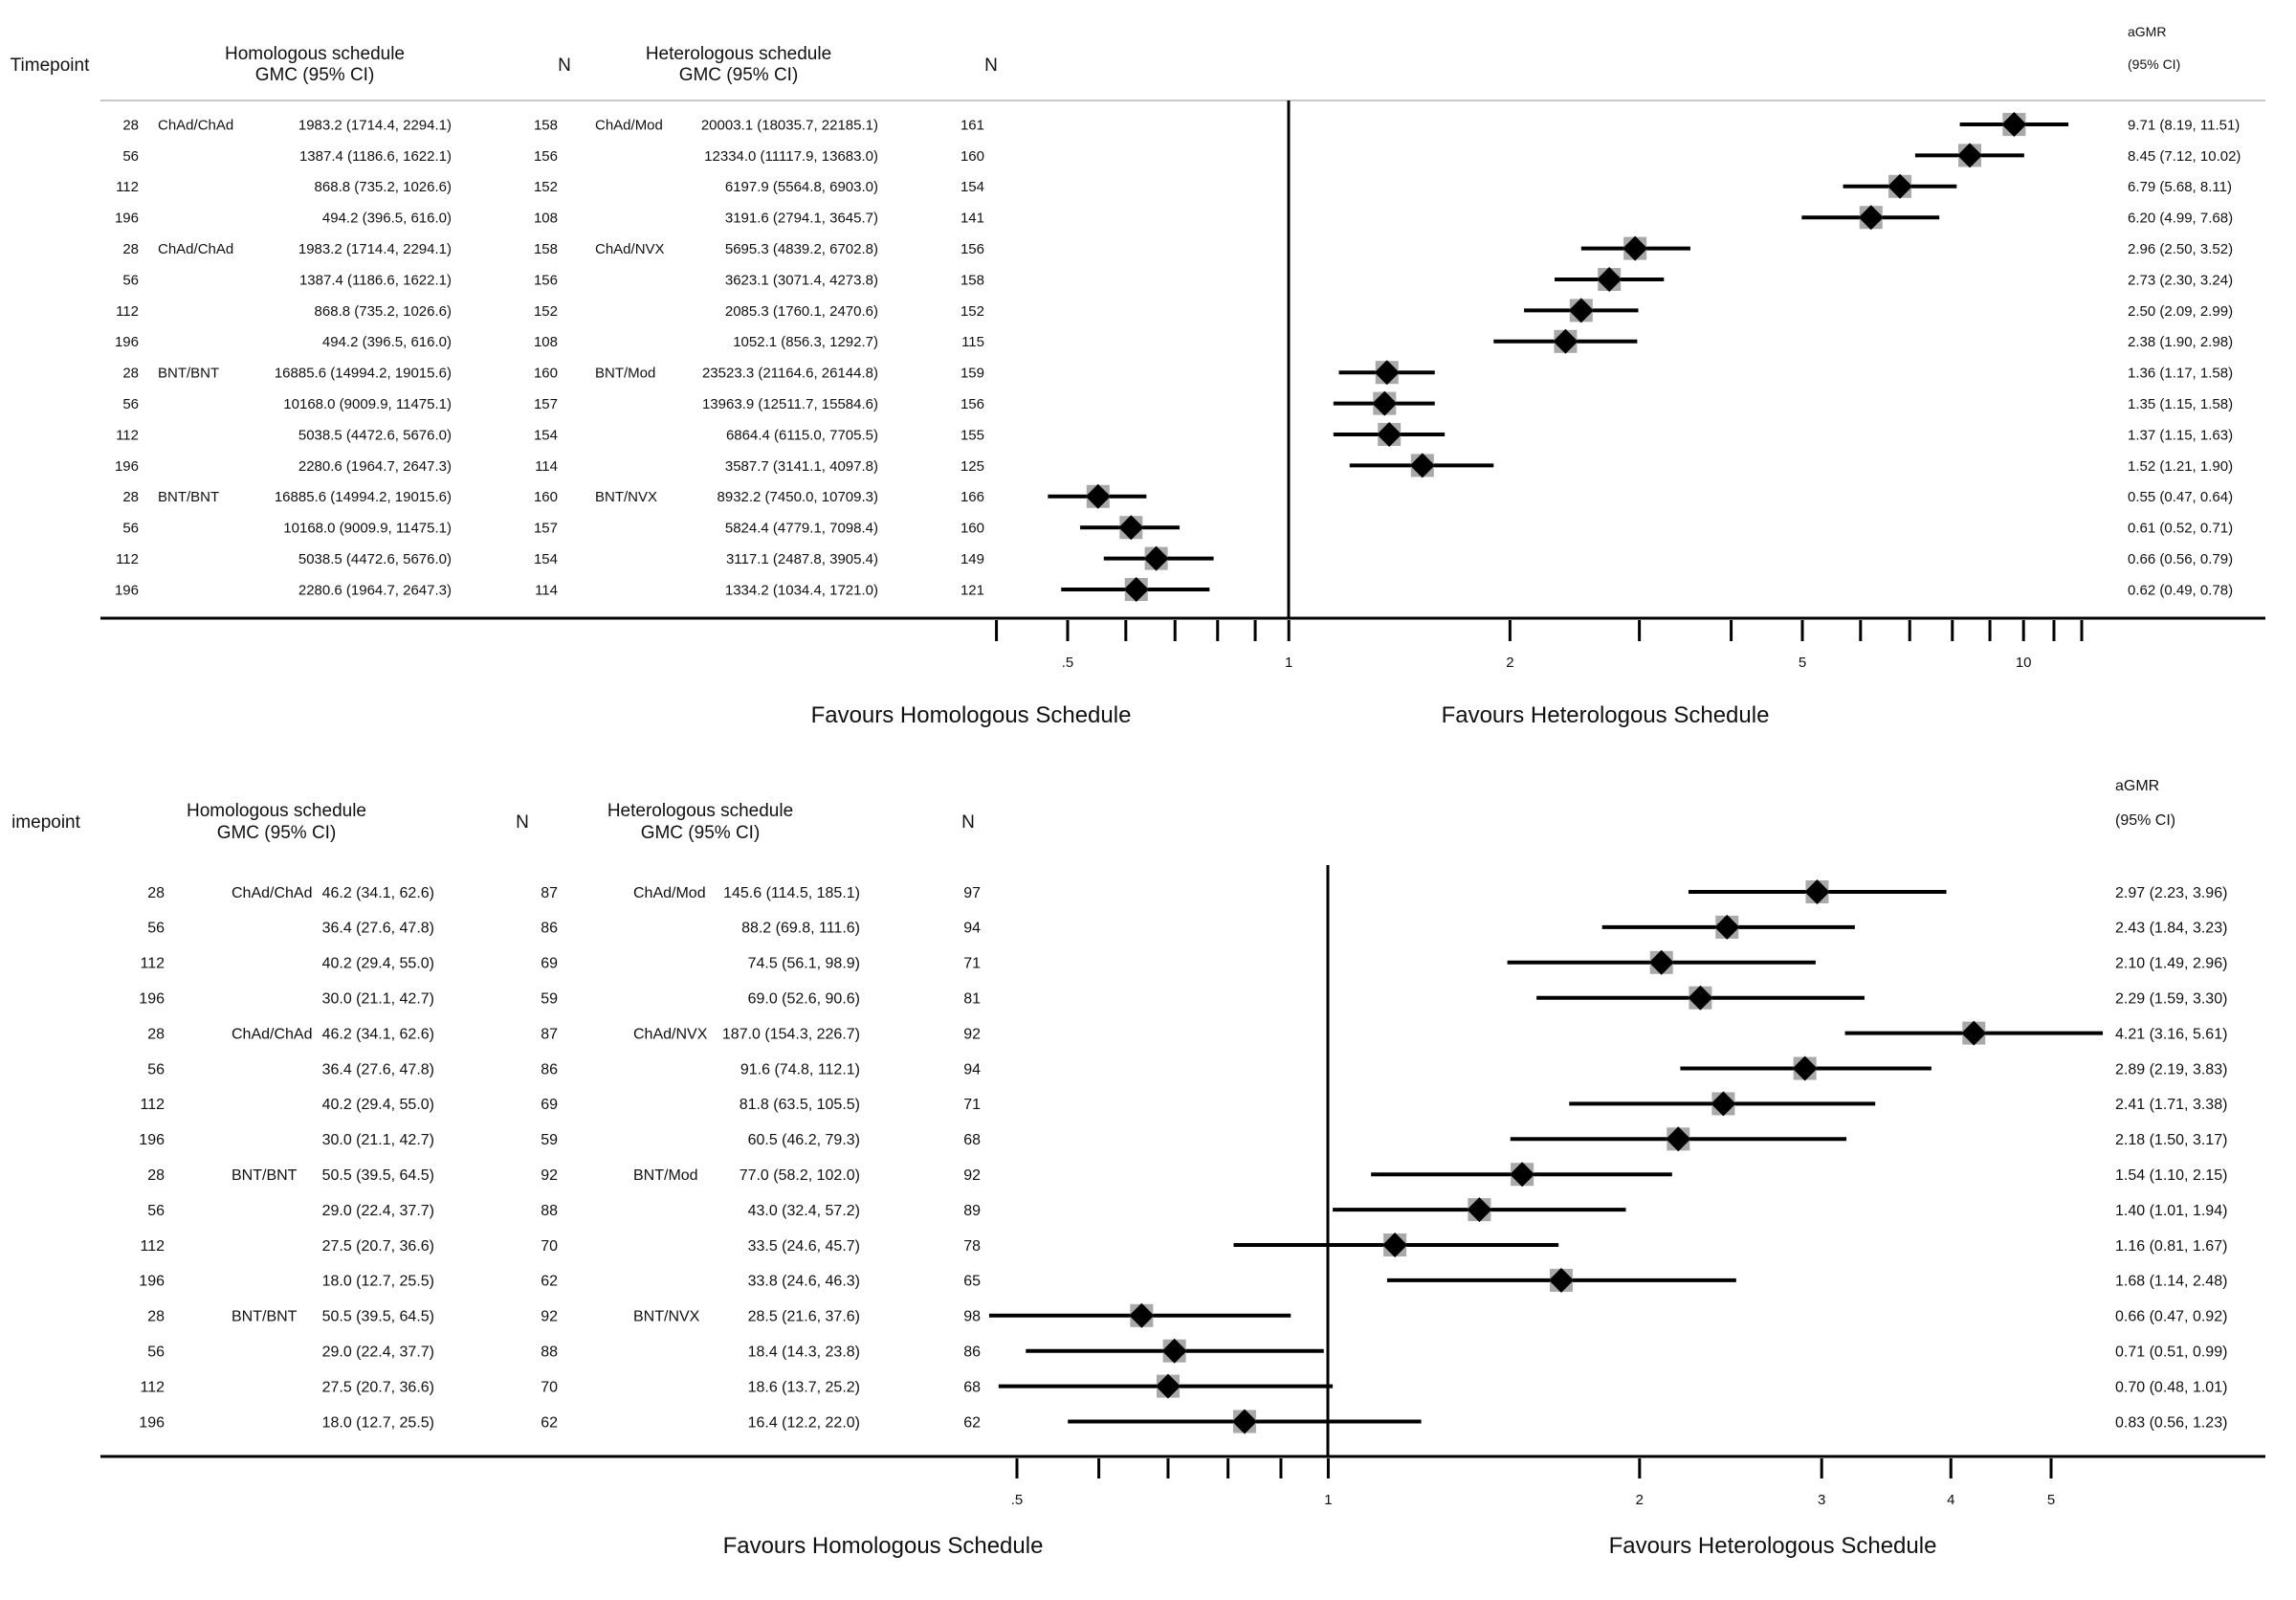 This screenshot has height=1600, width=2296. What do you see at coordinates (378, 1069) in the screenshot?
I see `row-homologous-gmc: 36.4 (27.6, 47.8)` at bounding box center [378, 1069].